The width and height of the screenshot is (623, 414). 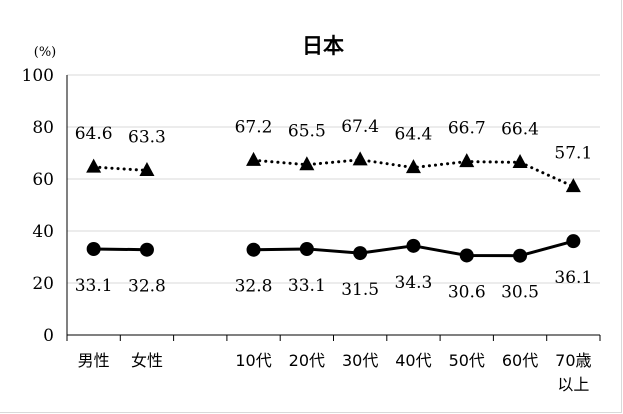 I want to click on data-label: 36.1, so click(x=573, y=278).